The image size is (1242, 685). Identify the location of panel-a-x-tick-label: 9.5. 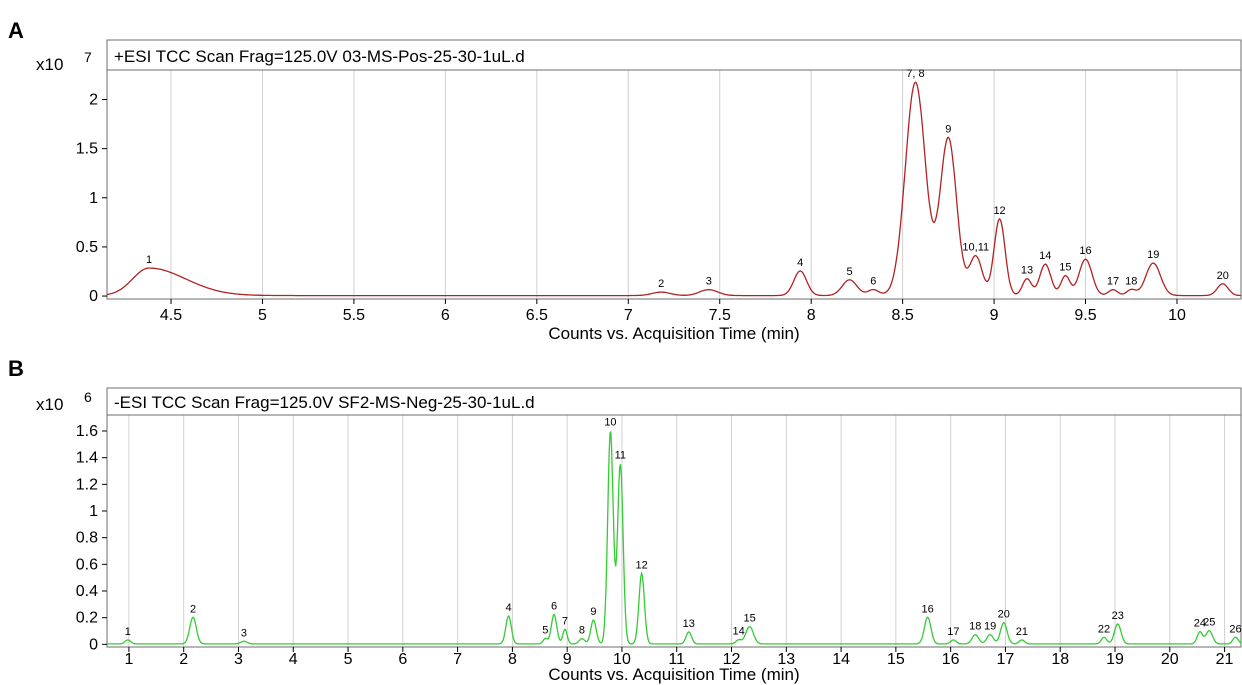
(1085, 315).